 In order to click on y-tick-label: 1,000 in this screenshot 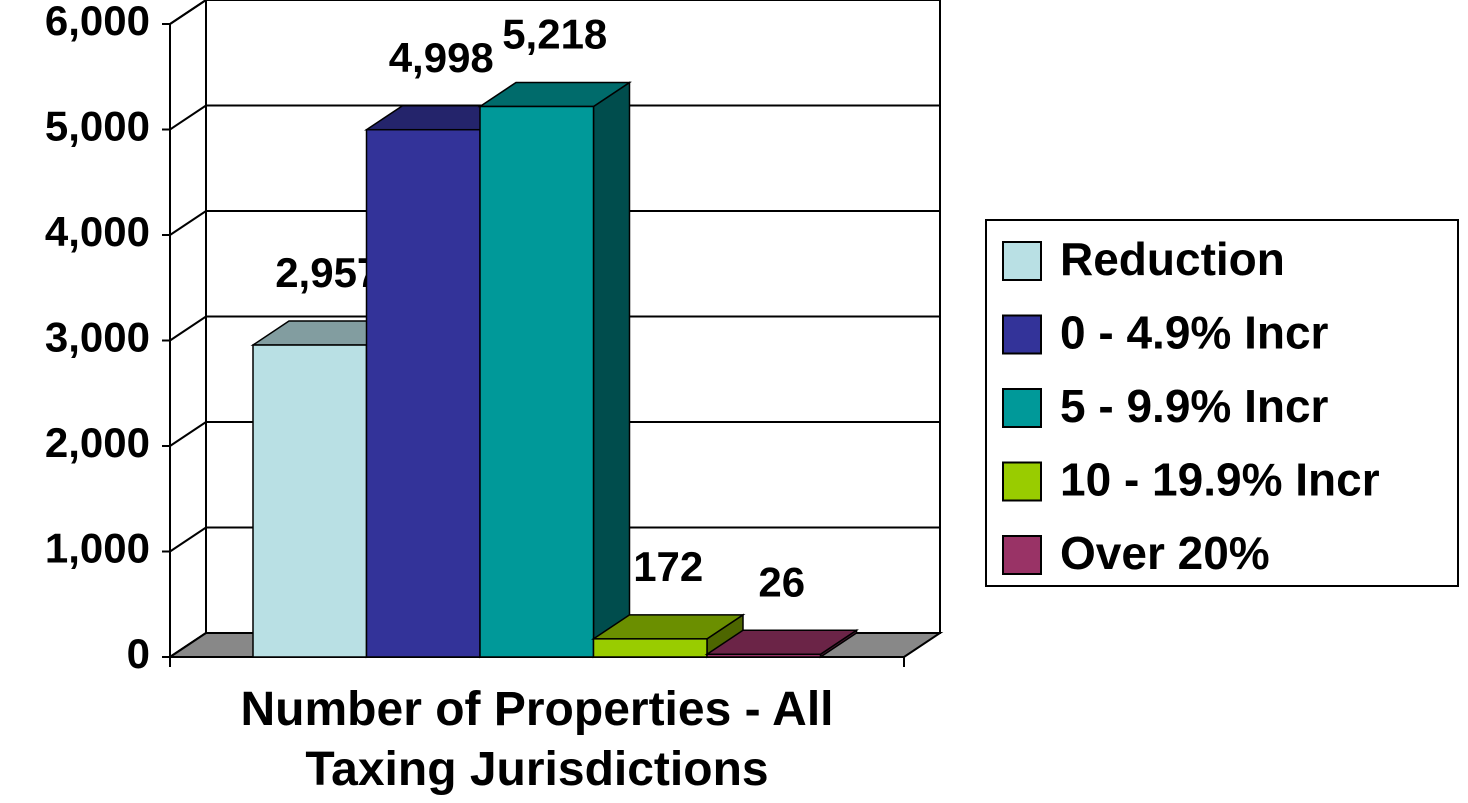, I will do `click(97, 548)`.